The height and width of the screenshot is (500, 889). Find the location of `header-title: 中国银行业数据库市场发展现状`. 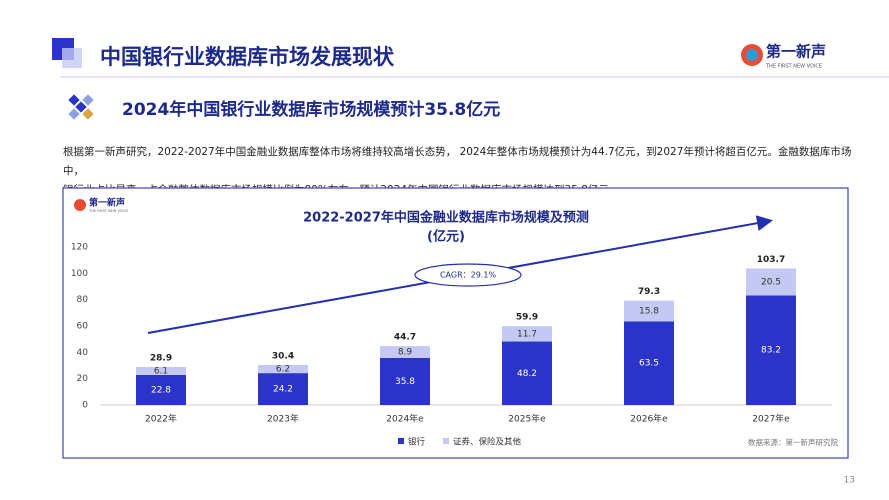

header-title: 中国银行业数据库市场发展现状 is located at coordinates (247, 57).